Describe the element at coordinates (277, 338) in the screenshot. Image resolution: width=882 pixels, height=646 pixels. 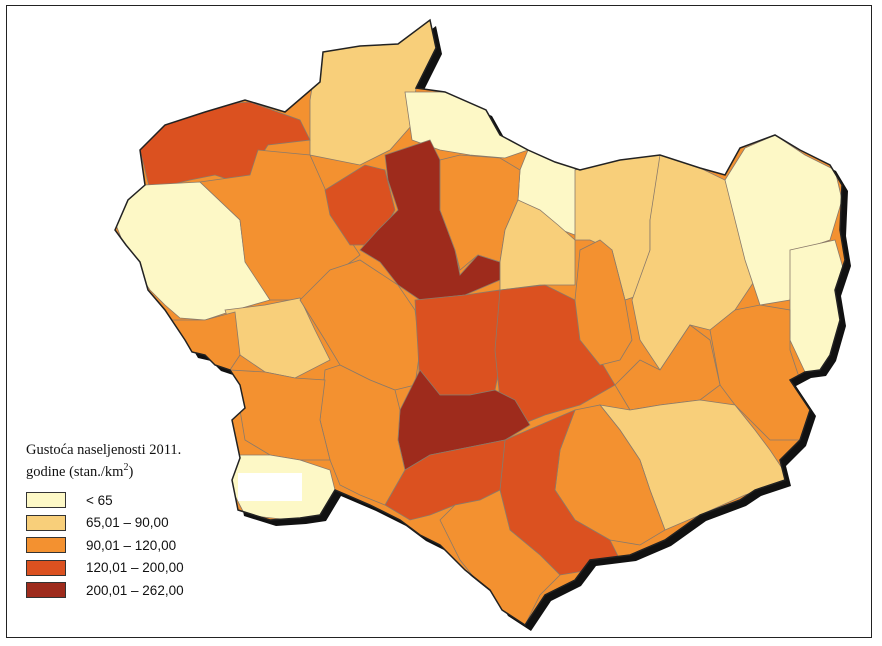
I see `region-west-light` at that location.